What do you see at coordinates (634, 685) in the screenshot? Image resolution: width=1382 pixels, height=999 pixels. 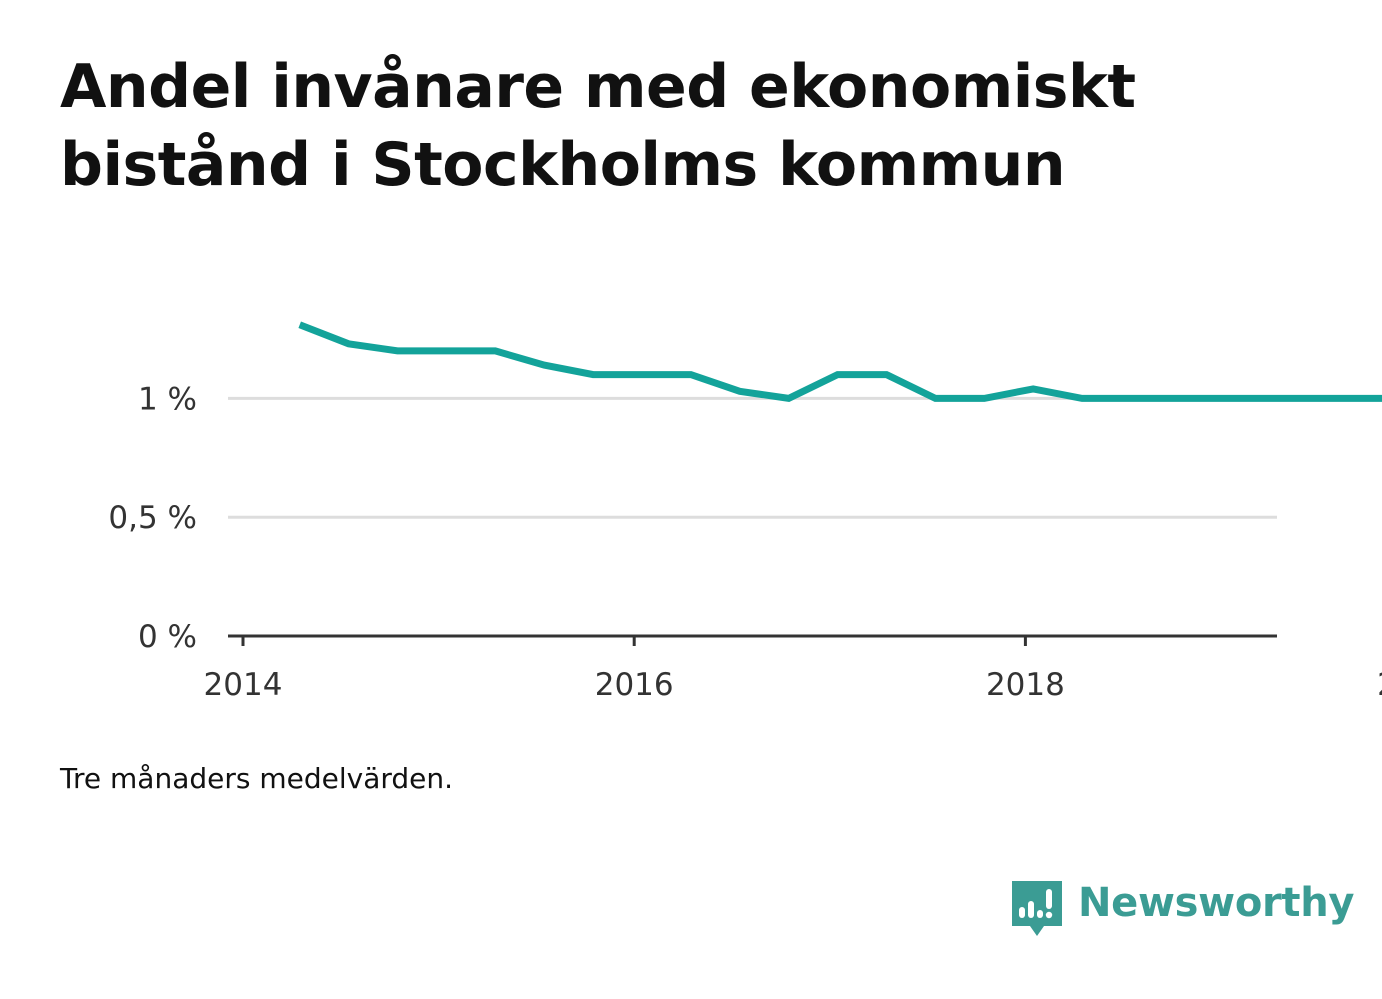 I see `x-tick-label: 2016` at bounding box center [634, 685].